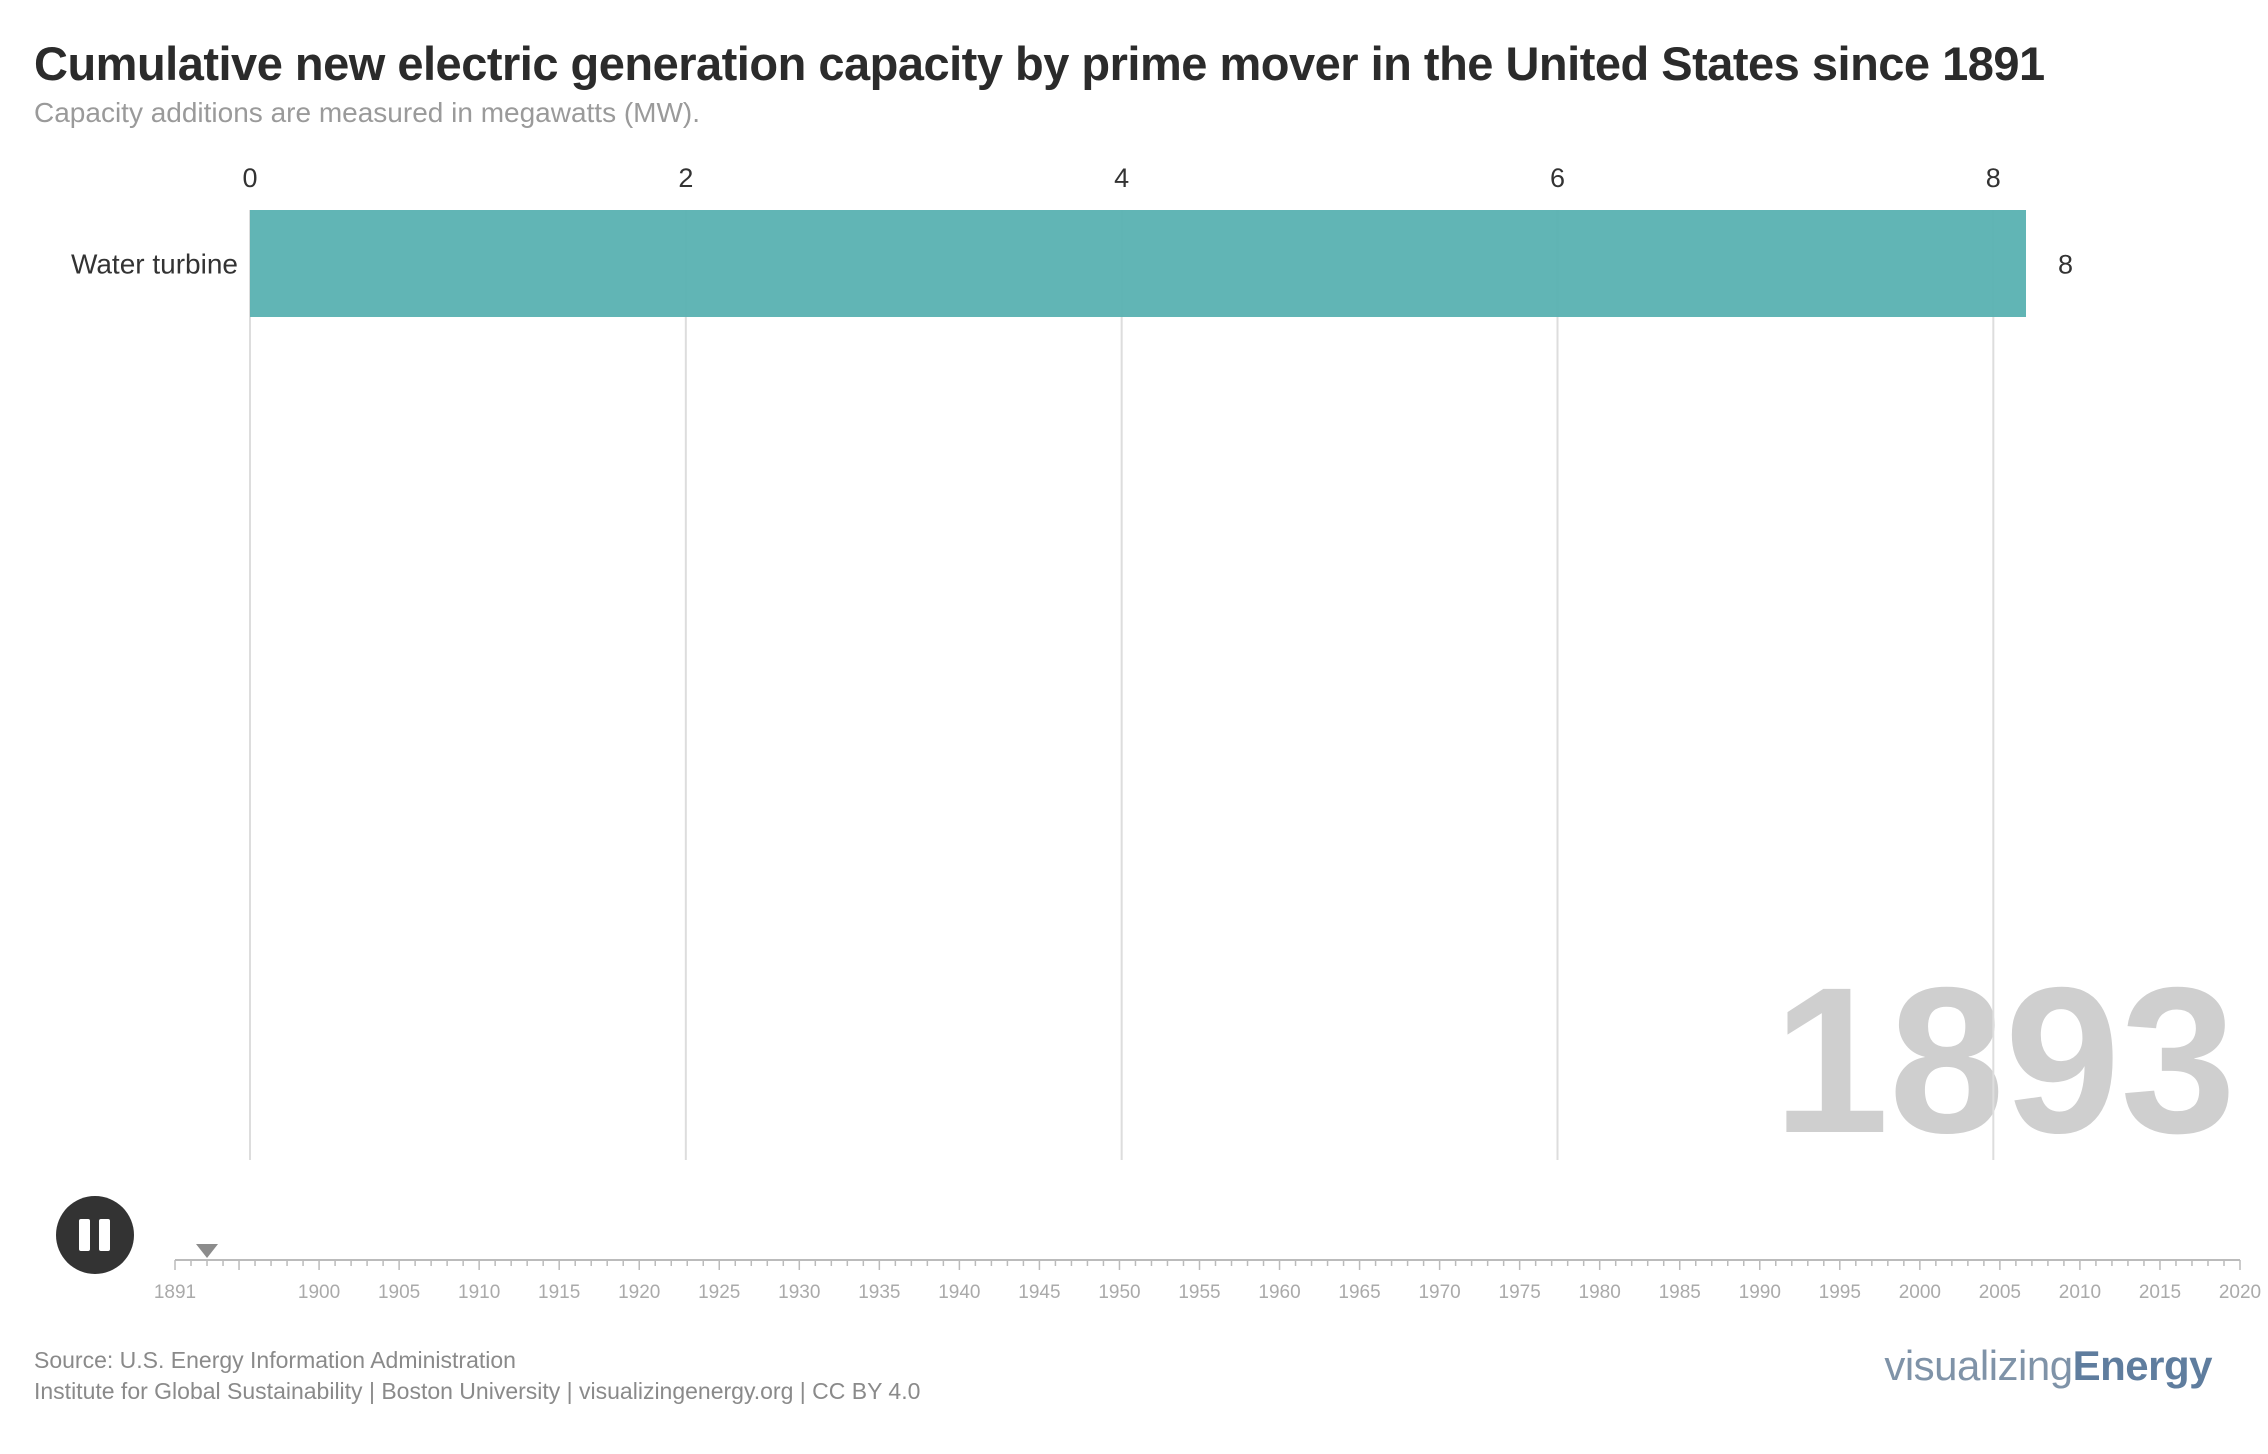 Image resolution: width=2268 pixels, height=1454 pixels. What do you see at coordinates (1840, 1291) in the screenshot?
I see `timeline-label: 1995` at bounding box center [1840, 1291].